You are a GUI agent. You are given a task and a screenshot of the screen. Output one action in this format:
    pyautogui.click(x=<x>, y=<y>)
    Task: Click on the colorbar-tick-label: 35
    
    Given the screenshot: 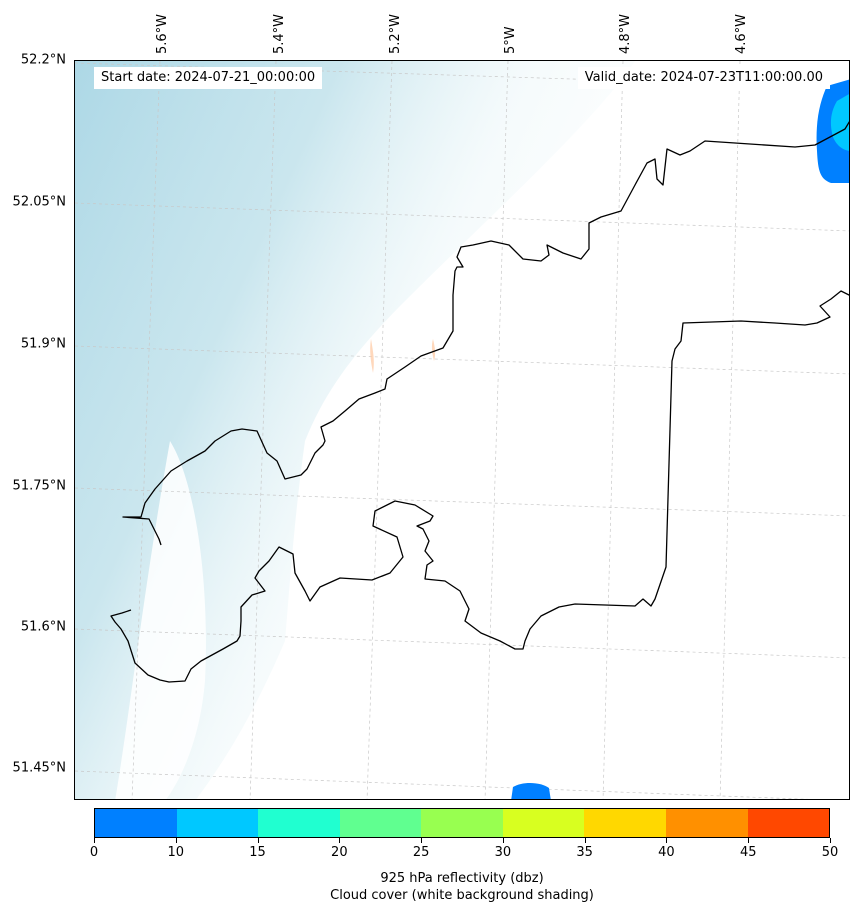 What is the action you would take?
    pyautogui.click(x=584, y=852)
    